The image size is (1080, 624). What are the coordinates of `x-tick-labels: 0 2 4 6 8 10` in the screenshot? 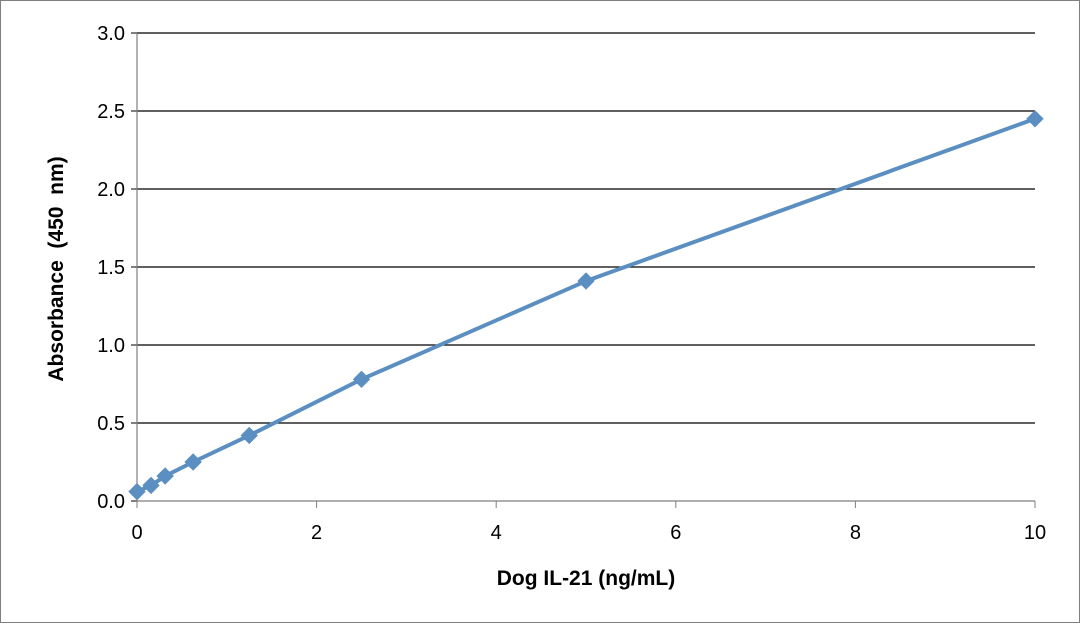 It's located at (588, 533).